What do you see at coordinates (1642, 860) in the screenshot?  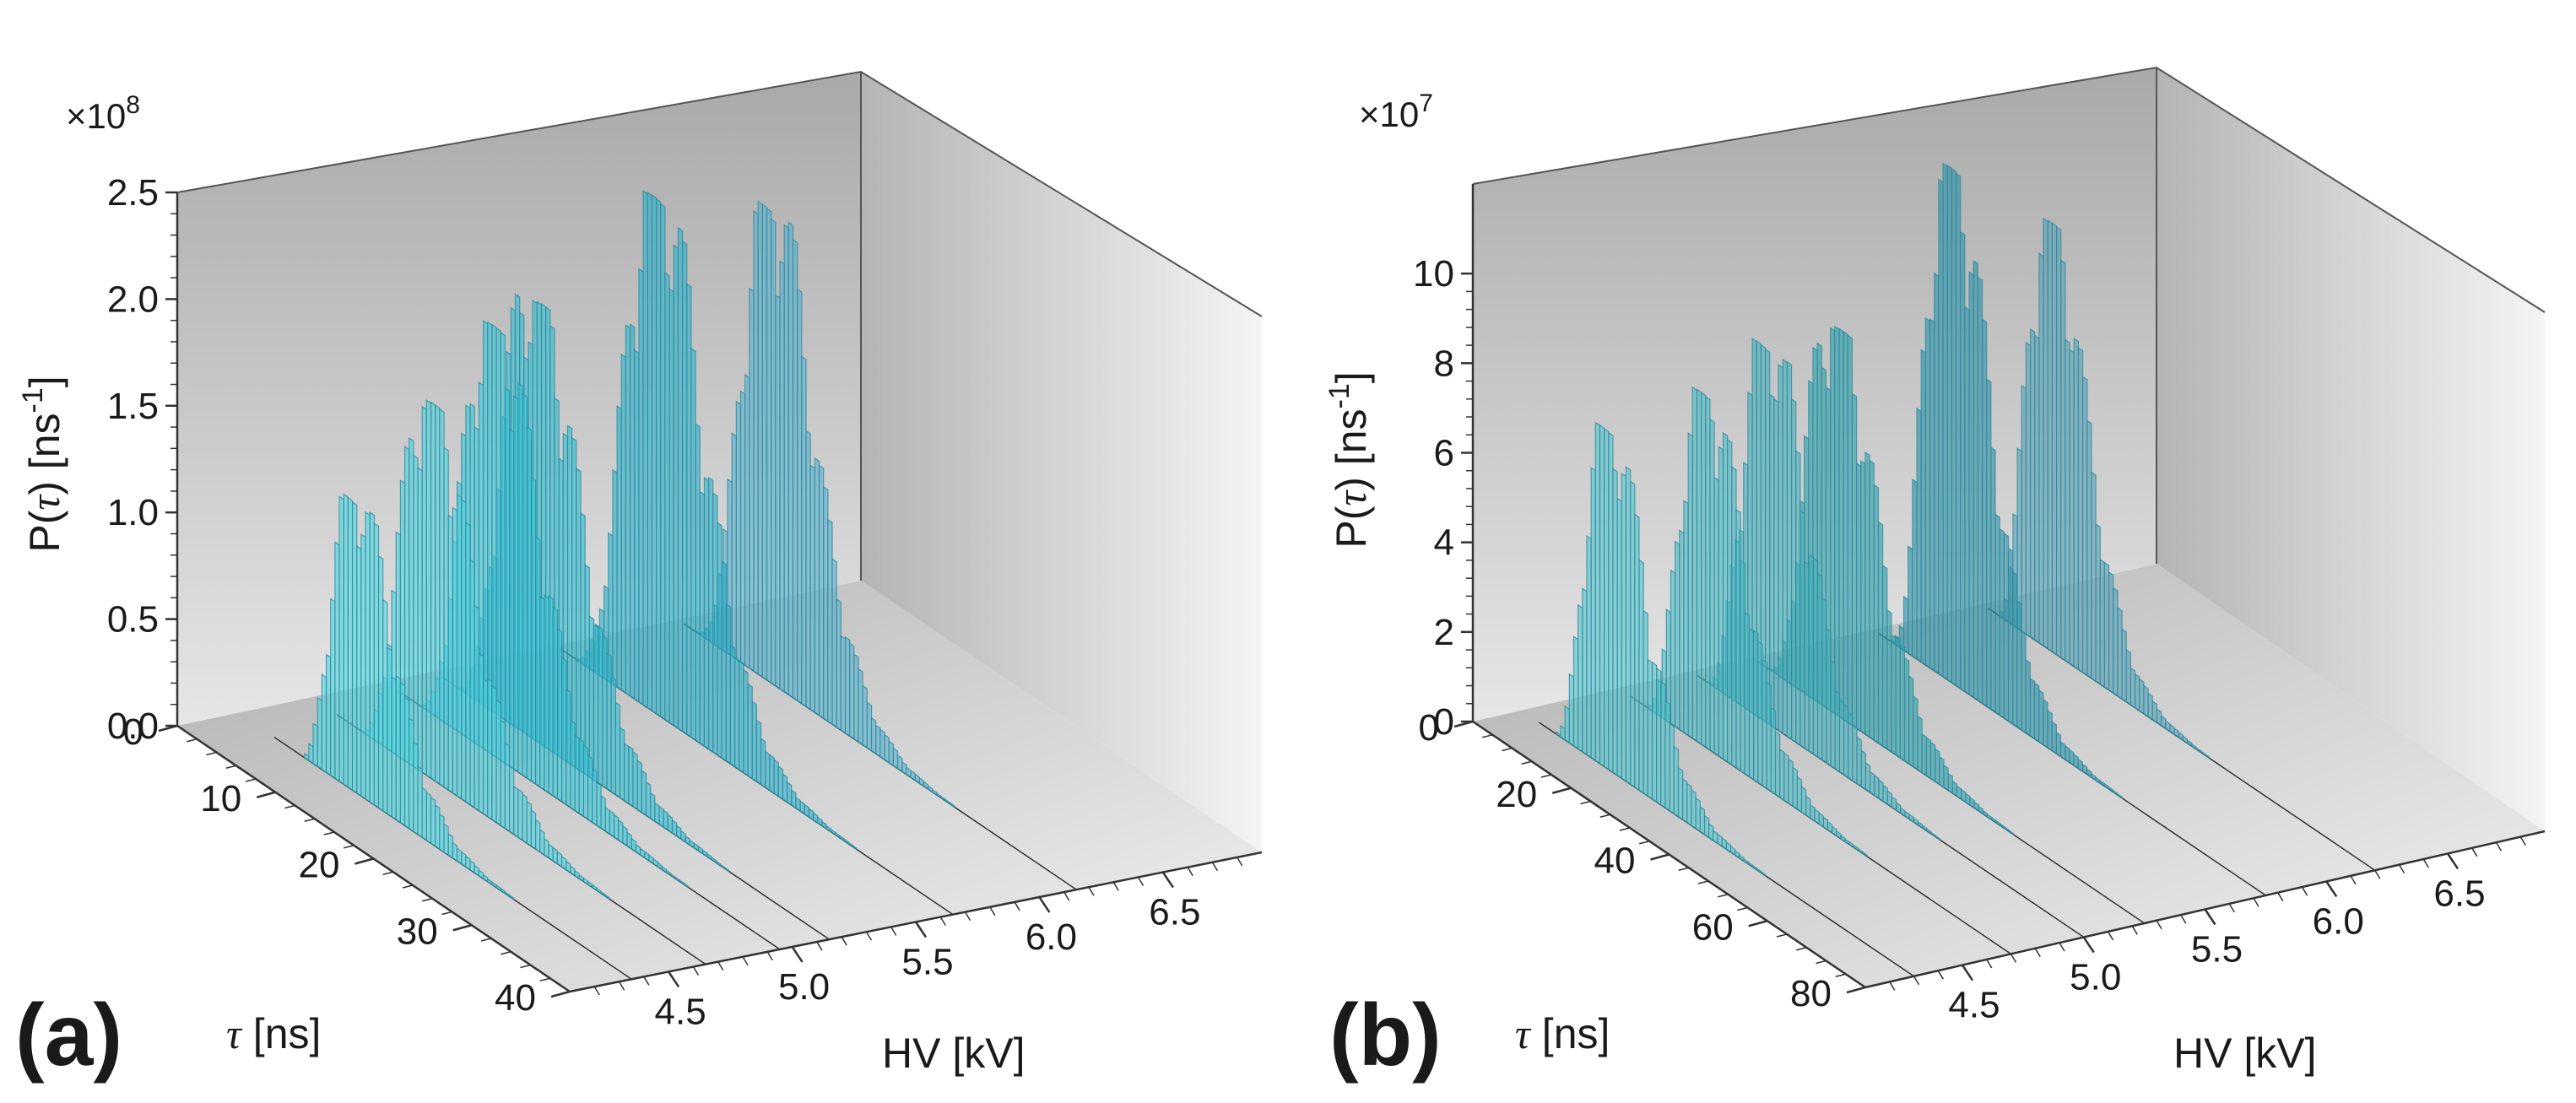 I see `tau-axis-ticks: 0 20 40 60 80` at bounding box center [1642, 860].